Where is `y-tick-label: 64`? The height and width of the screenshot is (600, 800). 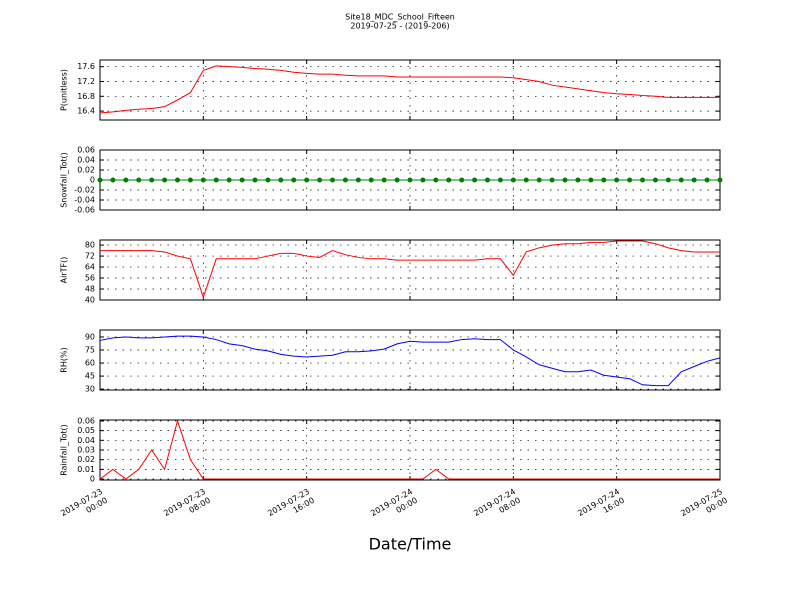
y-tick-label: 64 is located at coordinates (90, 267).